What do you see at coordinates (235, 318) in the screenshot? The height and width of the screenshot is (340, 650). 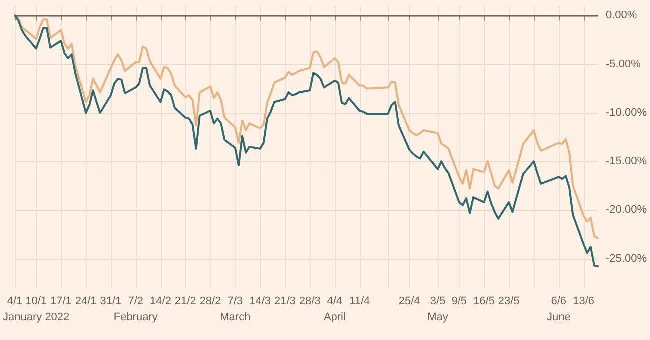 I see `x2-tick-label: March` at bounding box center [235, 318].